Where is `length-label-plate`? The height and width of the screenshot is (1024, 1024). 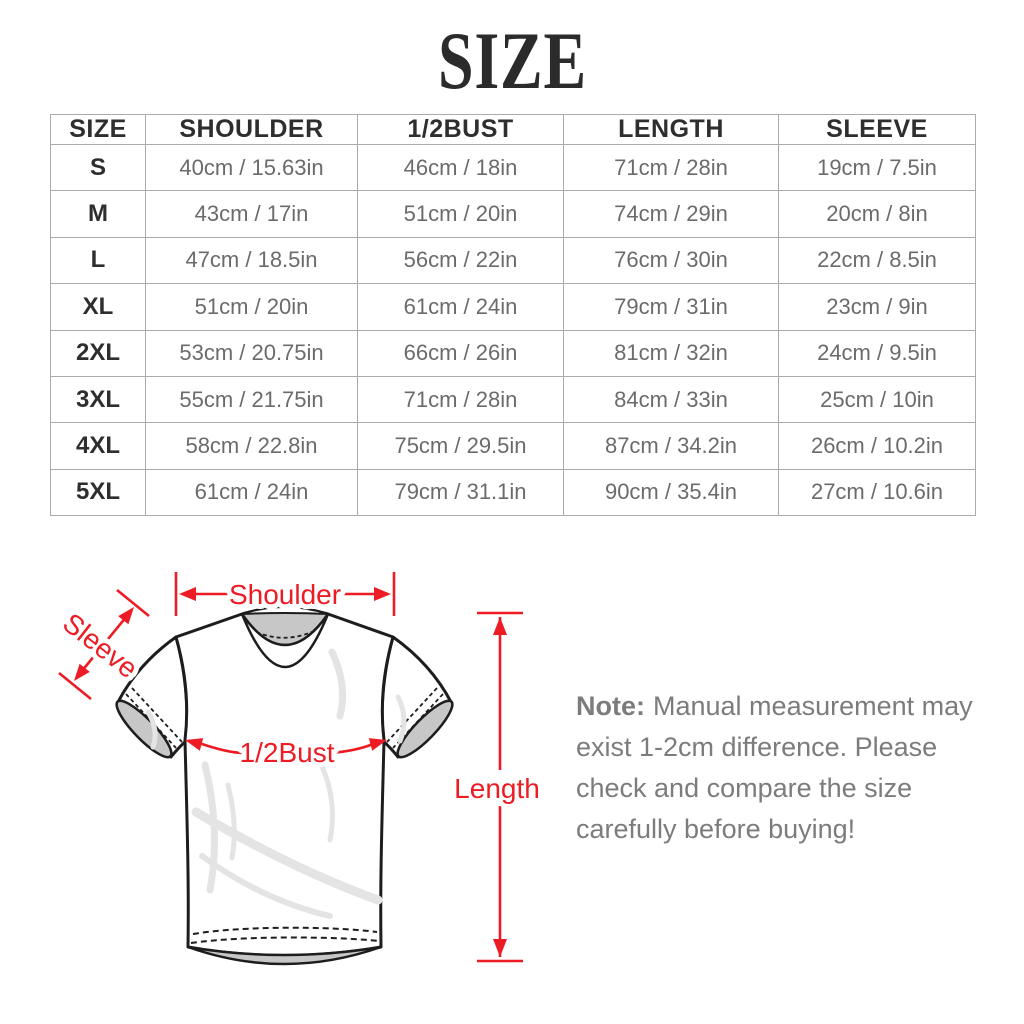 length-label-plate is located at coordinates (498, 788).